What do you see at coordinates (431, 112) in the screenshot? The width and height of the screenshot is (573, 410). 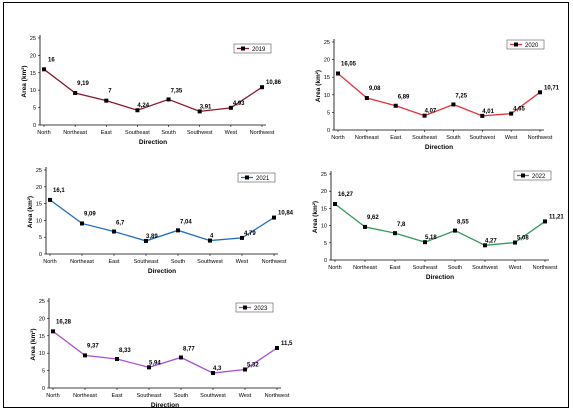 I see `data-label: 4,07` at bounding box center [431, 112].